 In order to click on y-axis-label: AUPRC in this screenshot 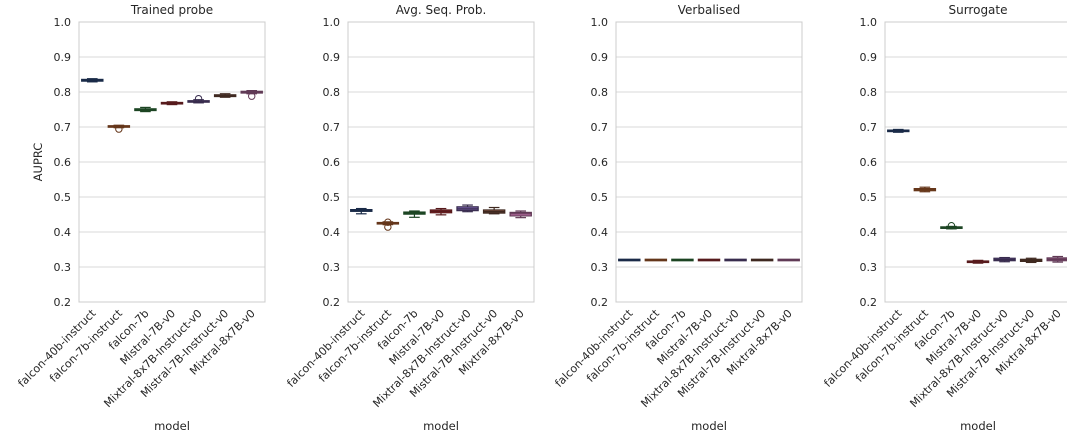, I will do `click(38, 162)`.